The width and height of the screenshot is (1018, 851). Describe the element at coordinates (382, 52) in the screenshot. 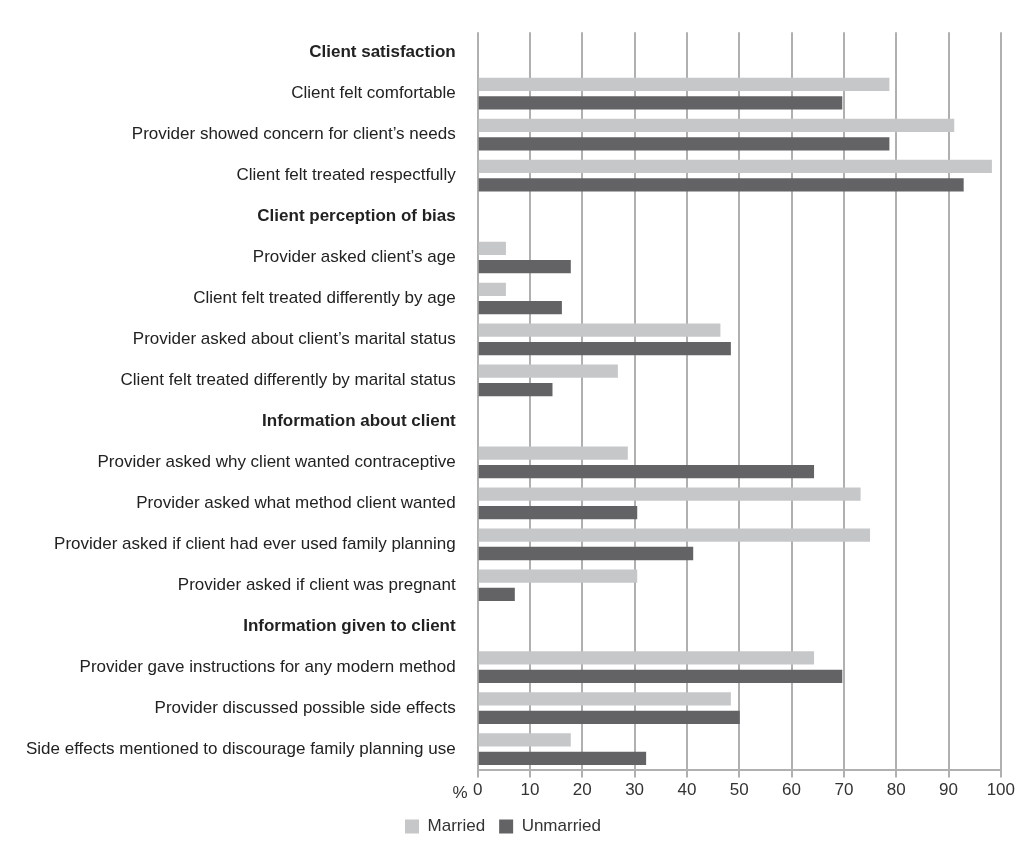

I see `y-tick-label: Client satisfaction` at that location.